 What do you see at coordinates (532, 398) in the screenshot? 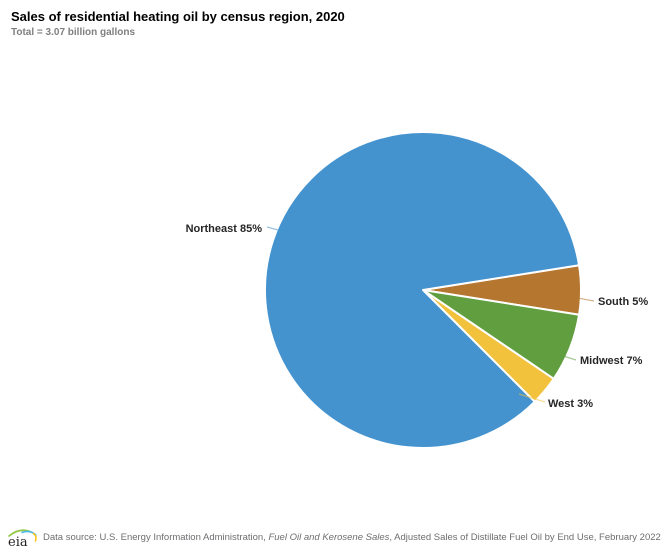
I see `leader-line-west` at bounding box center [532, 398].